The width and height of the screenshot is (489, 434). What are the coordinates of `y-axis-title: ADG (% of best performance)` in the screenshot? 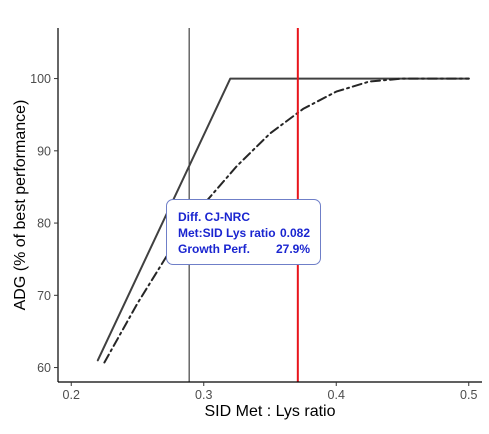 It's located at (20, 205).